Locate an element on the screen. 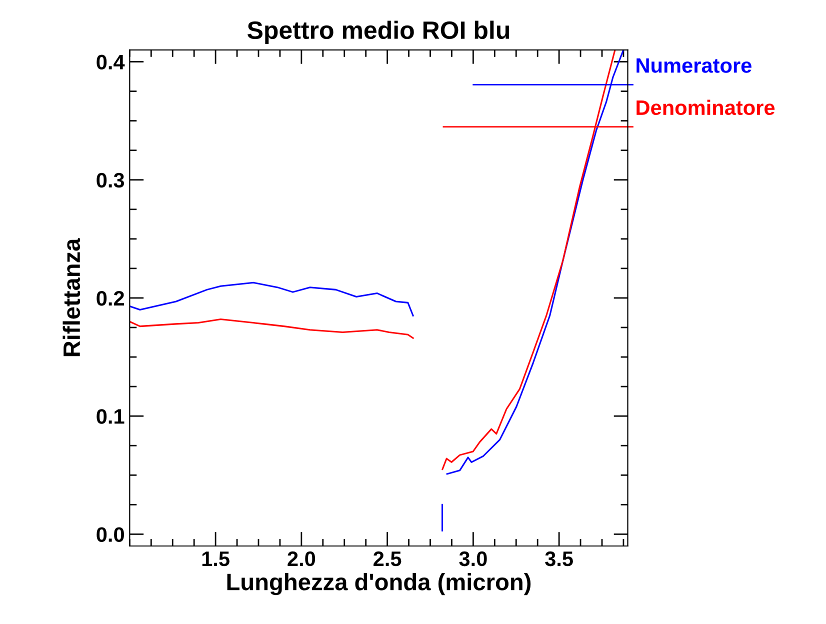 The width and height of the screenshot is (826, 624). x-tick-label: 2.0 is located at coordinates (302, 558).